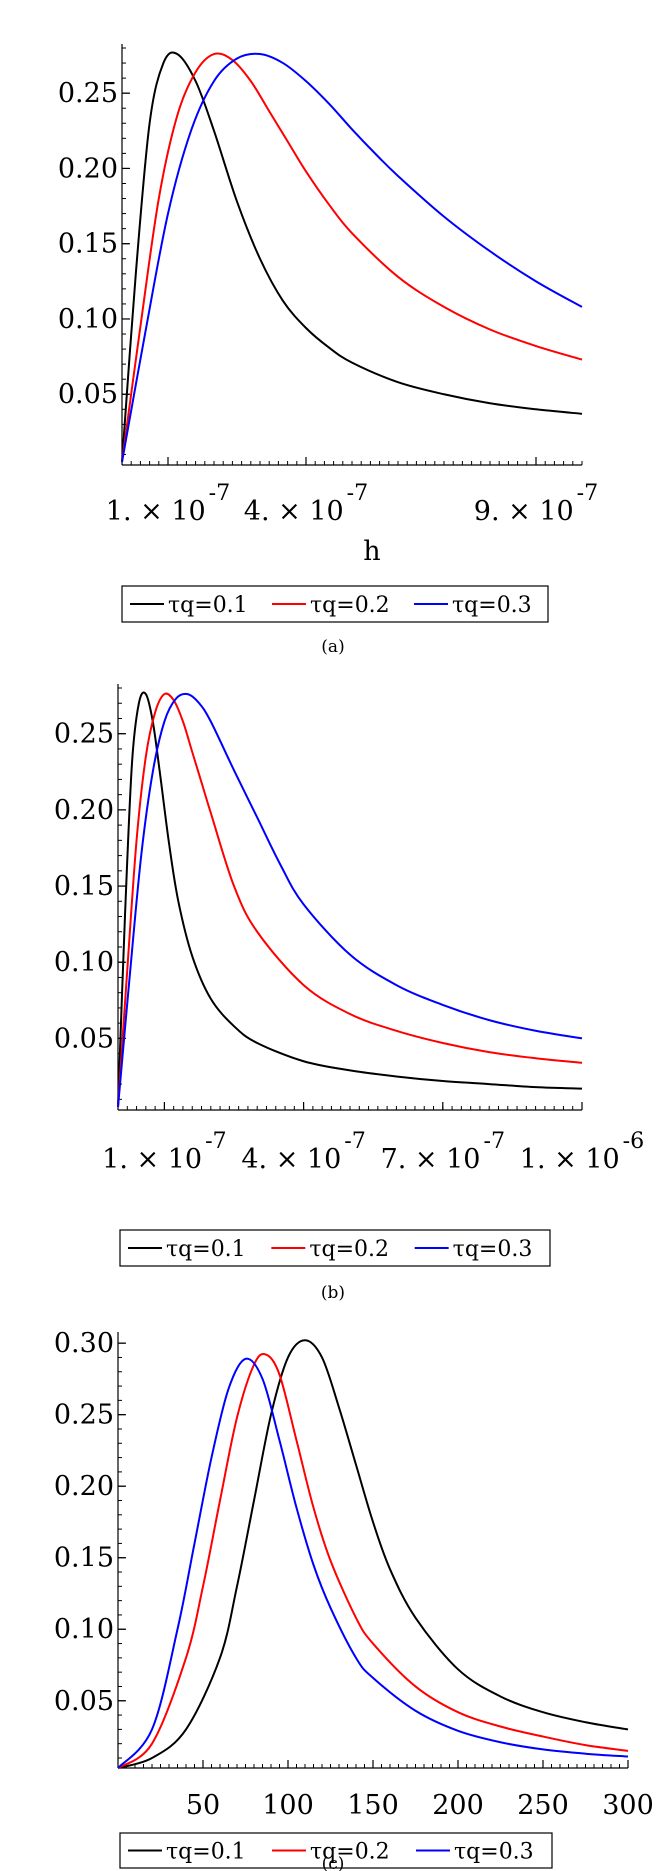 This screenshot has width=666, height=1871. I want to click on x-tick-mantissa: 7. × 10, so click(431, 1159).